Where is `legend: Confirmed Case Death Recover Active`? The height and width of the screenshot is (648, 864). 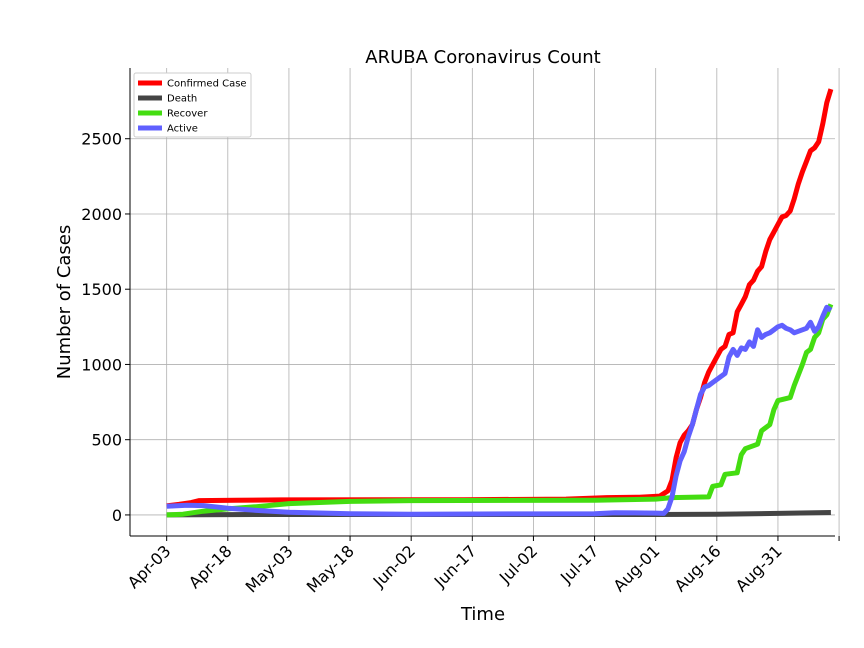 legend: Confirmed Case Death Recover Active is located at coordinates (192, 105).